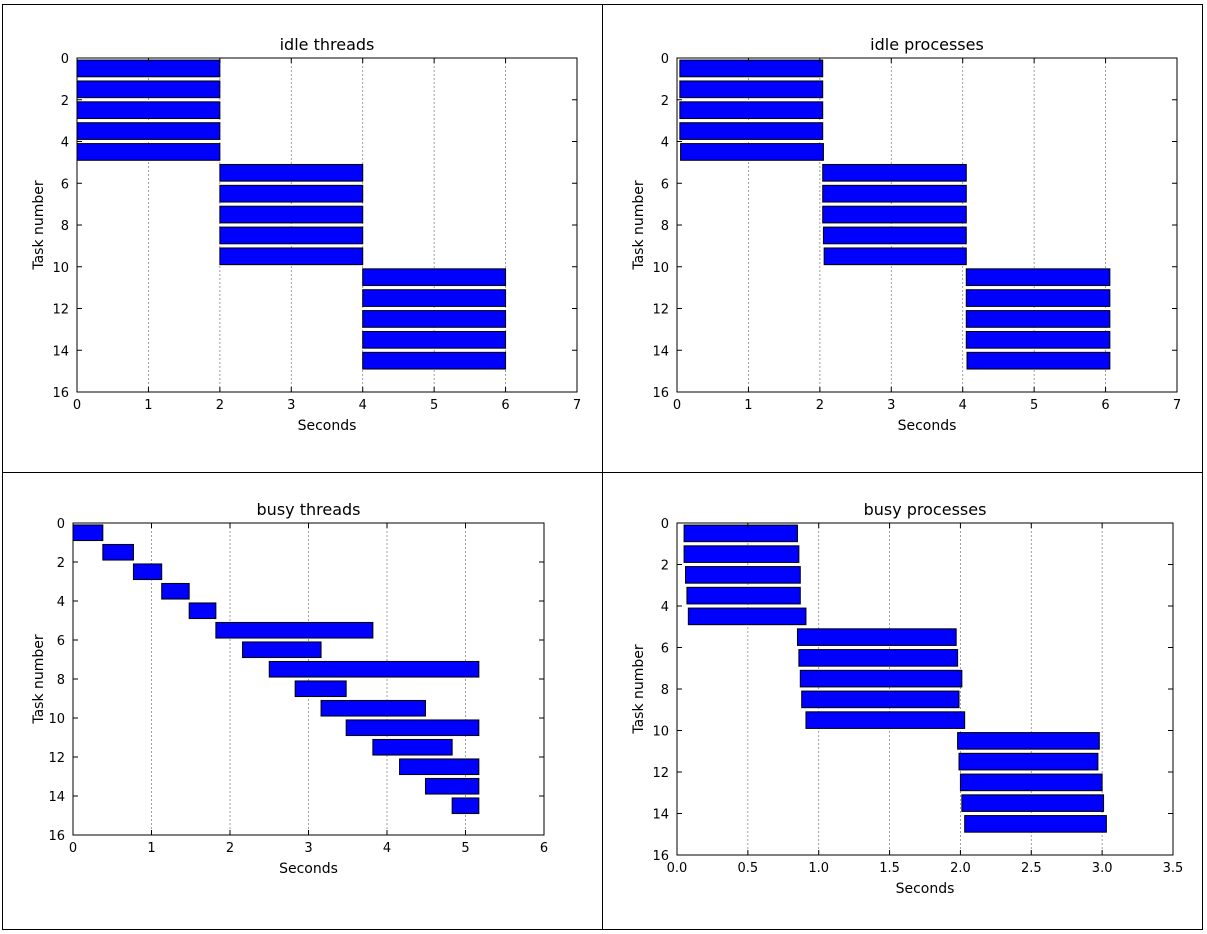 This screenshot has width=1207, height=934. What do you see at coordinates (1031, 868) in the screenshot?
I see `x-tick-label: 2.5` at bounding box center [1031, 868].